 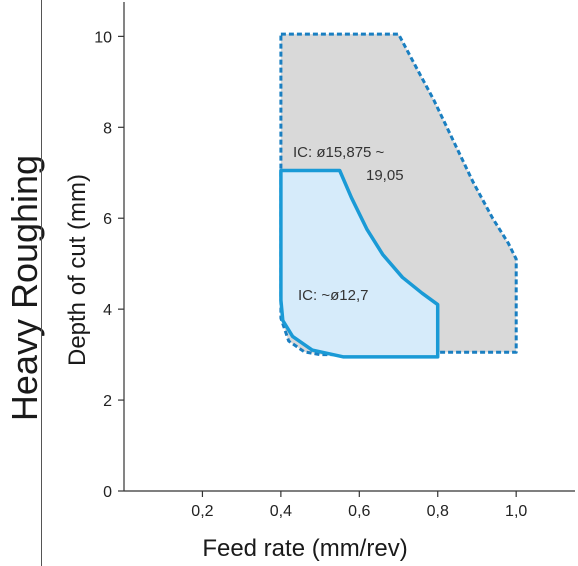 I want to click on region-1-label-line-2: 19,05, so click(x=385, y=175).